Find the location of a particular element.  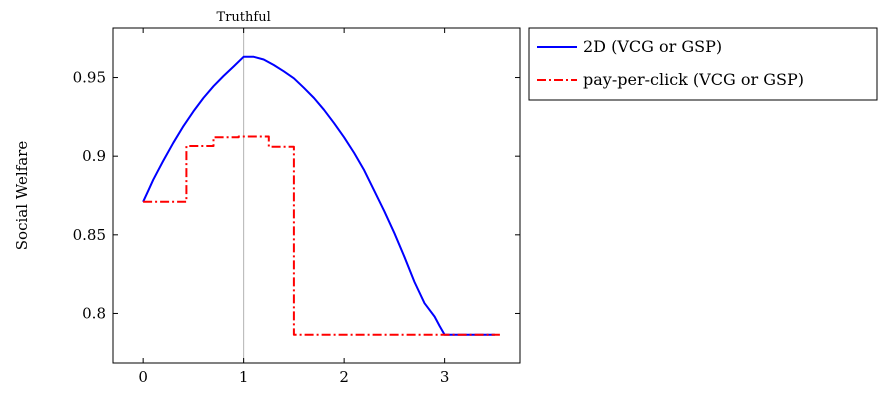

y-axis-label: Social Welfare is located at coordinates (22, 196).